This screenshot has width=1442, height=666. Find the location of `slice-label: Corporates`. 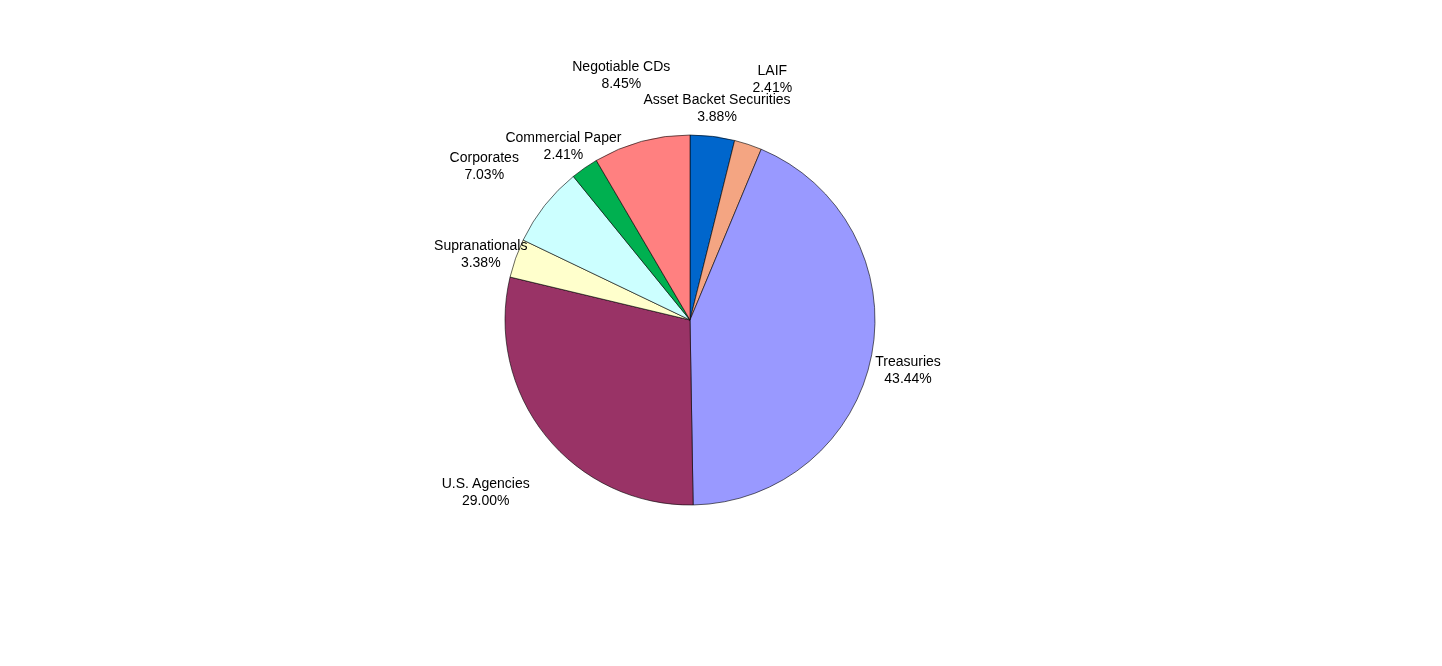

slice-label: Corporates is located at coordinates (484, 156).